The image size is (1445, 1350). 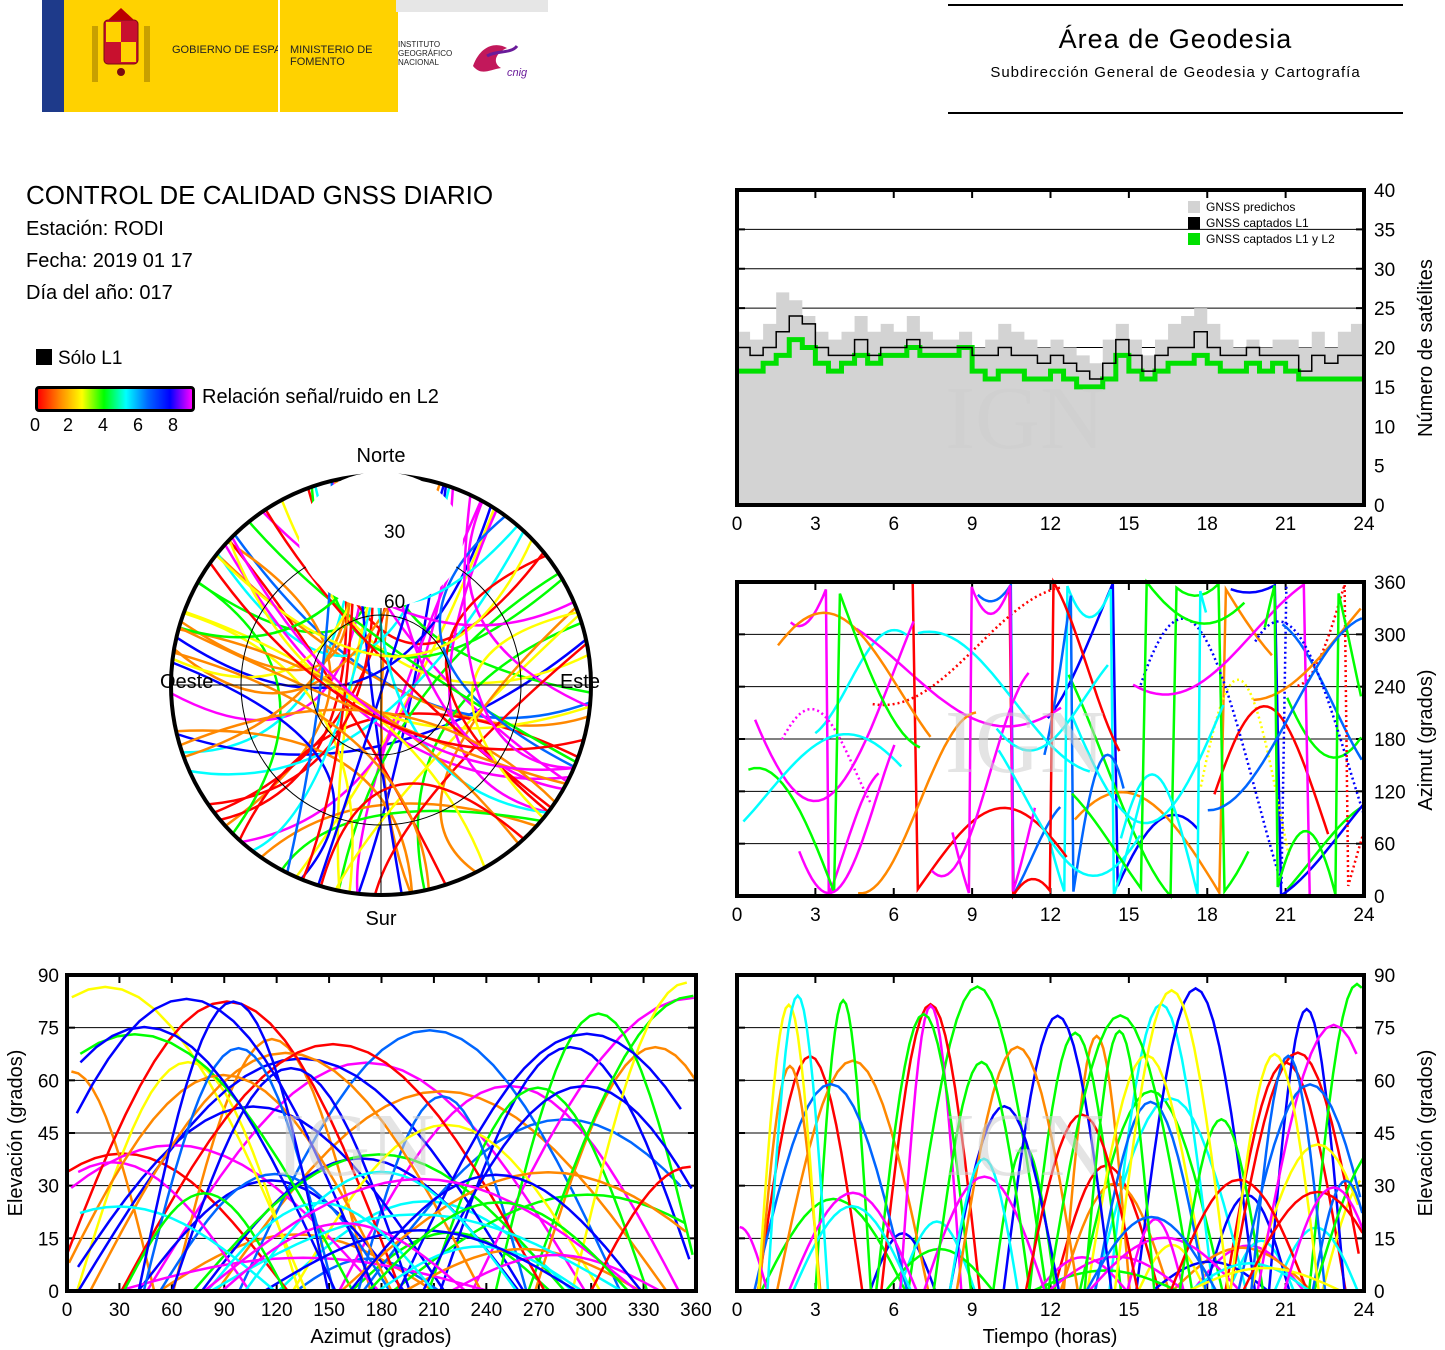 I want to click on satellites-frame, so click(x=1050, y=347).